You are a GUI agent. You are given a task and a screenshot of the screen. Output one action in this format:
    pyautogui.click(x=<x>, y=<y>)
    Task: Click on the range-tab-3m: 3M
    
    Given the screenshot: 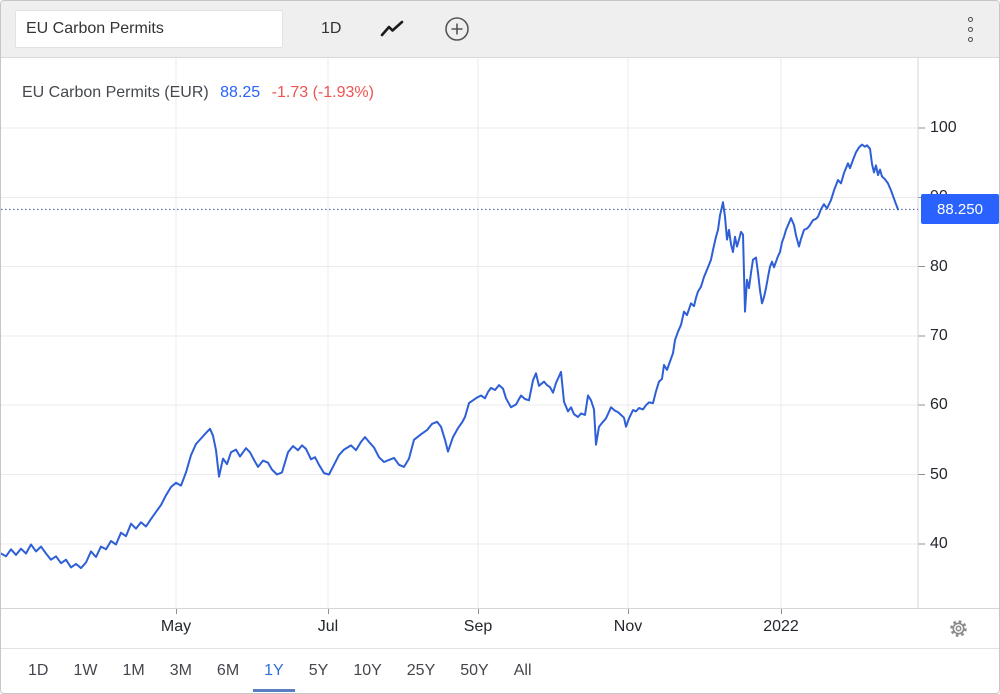 What is the action you would take?
    pyautogui.click(x=180, y=670)
    